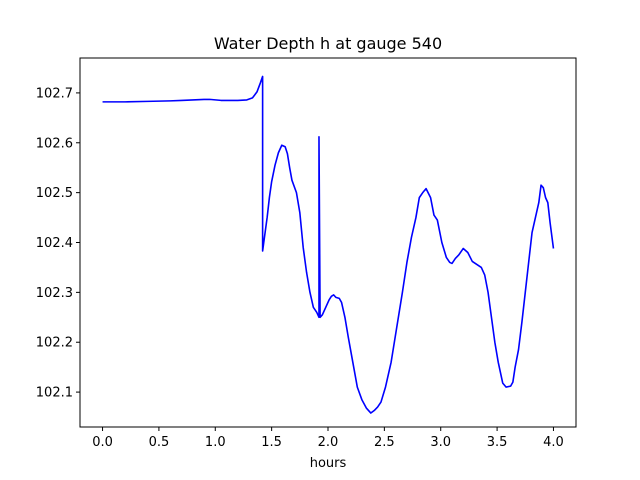 This screenshot has width=640, height=480. What do you see at coordinates (54, 93) in the screenshot?
I see `y-tick-label: 102.7` at bounding box center [54, 93].